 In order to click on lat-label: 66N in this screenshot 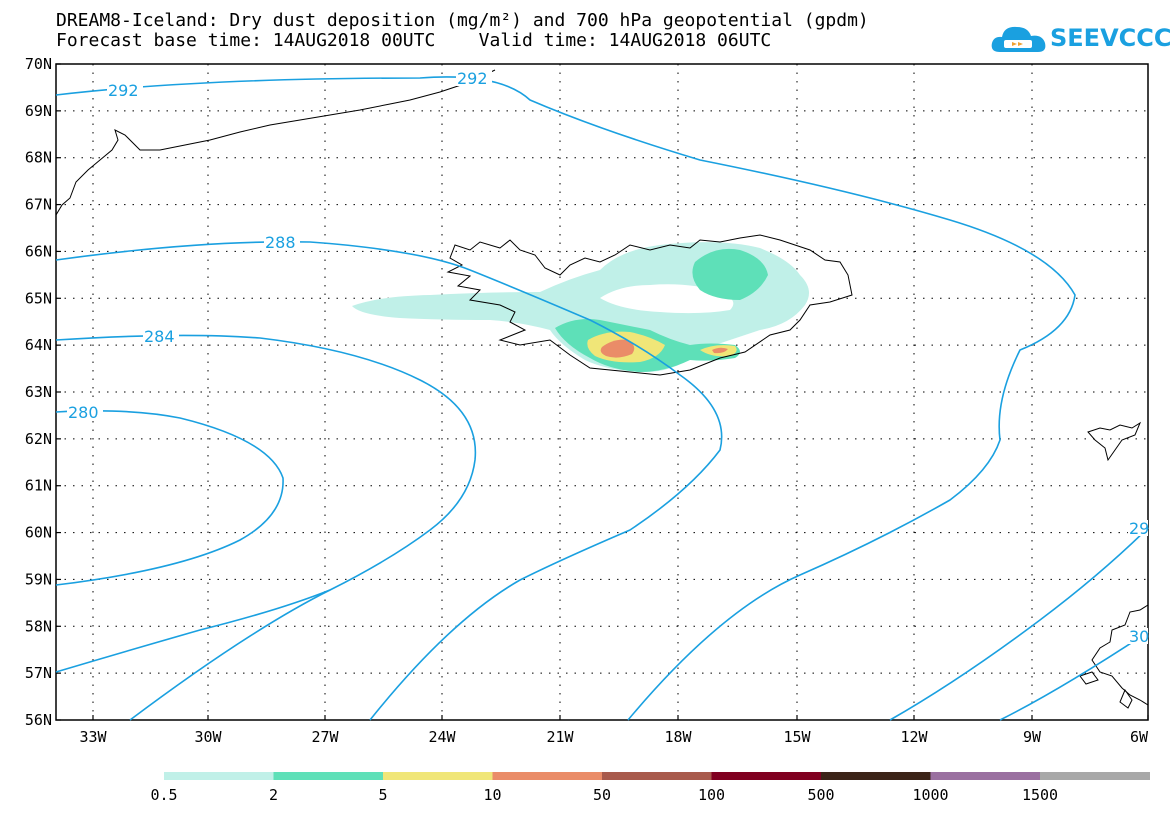, I will do `click(38, 251)`.